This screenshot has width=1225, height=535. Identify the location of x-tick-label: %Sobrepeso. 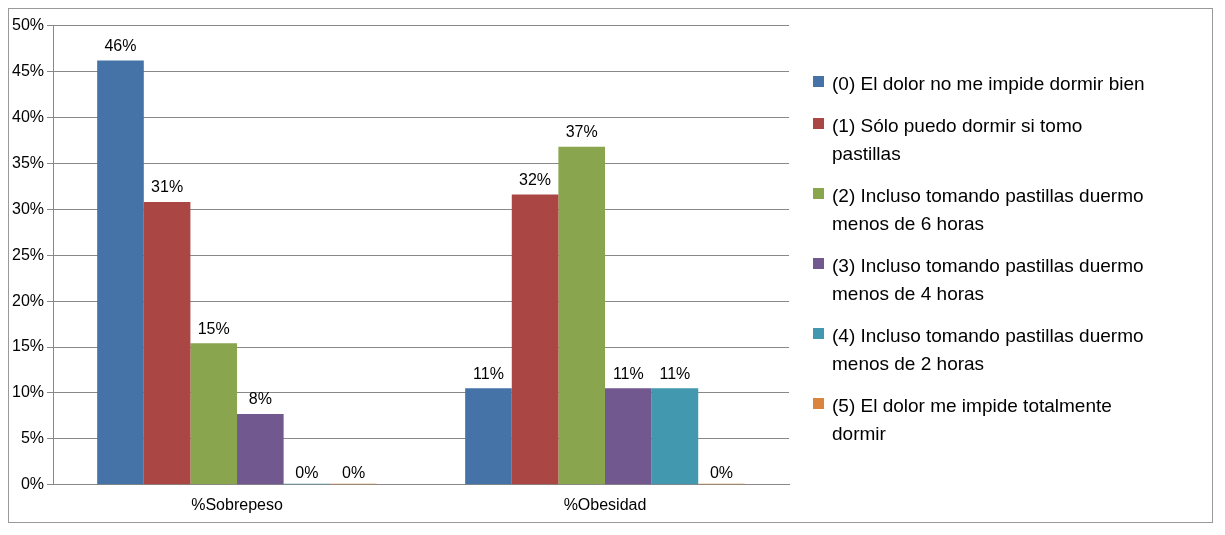
(237, 504).